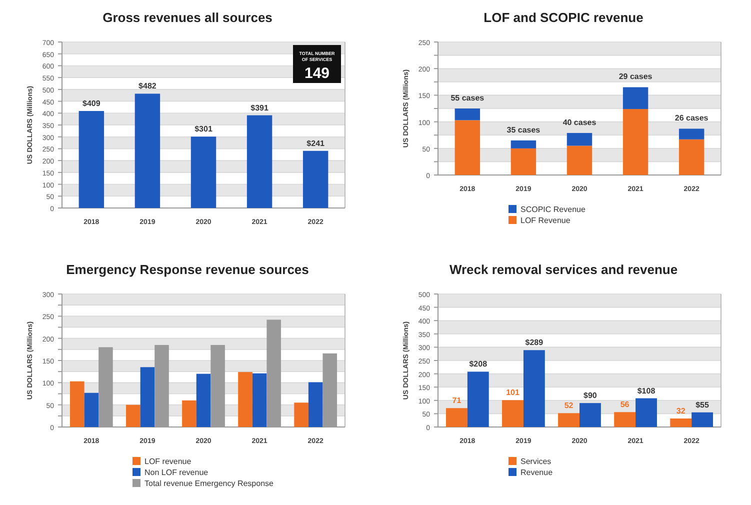  What do you see at coordinates (203, 129) in the screenshot?
I see `data-label: $301` at bounding box center [203, 129].